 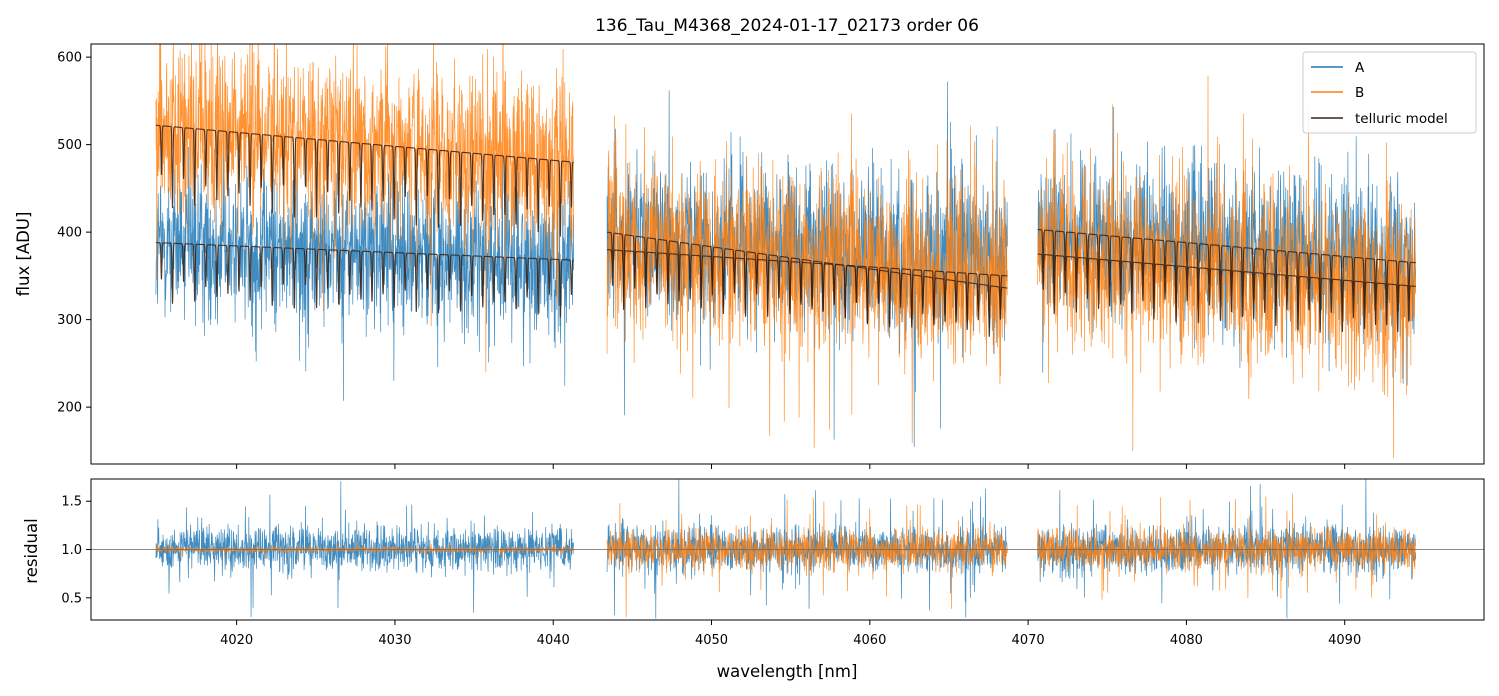 What do you see at coordinates (31, 550) in the screenshot?
I see `bottom-y-axis-label: residual` at bounding box center [31, 550].